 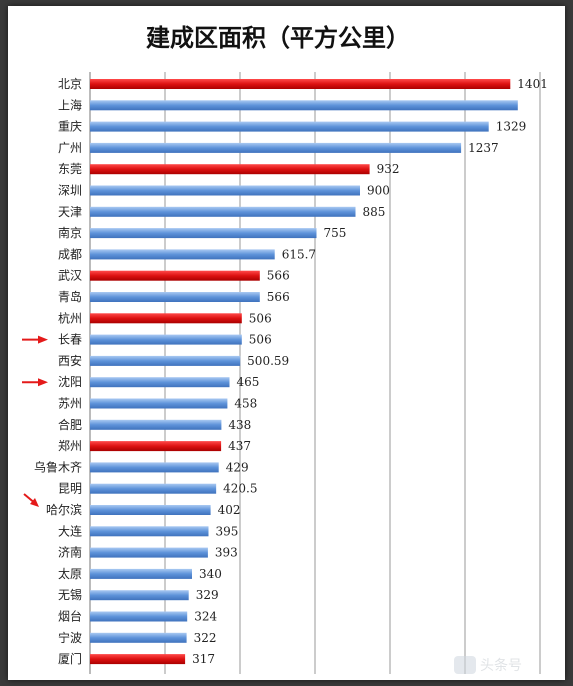 I want to click on category-label: 苏州, so click(x=70, y=404).